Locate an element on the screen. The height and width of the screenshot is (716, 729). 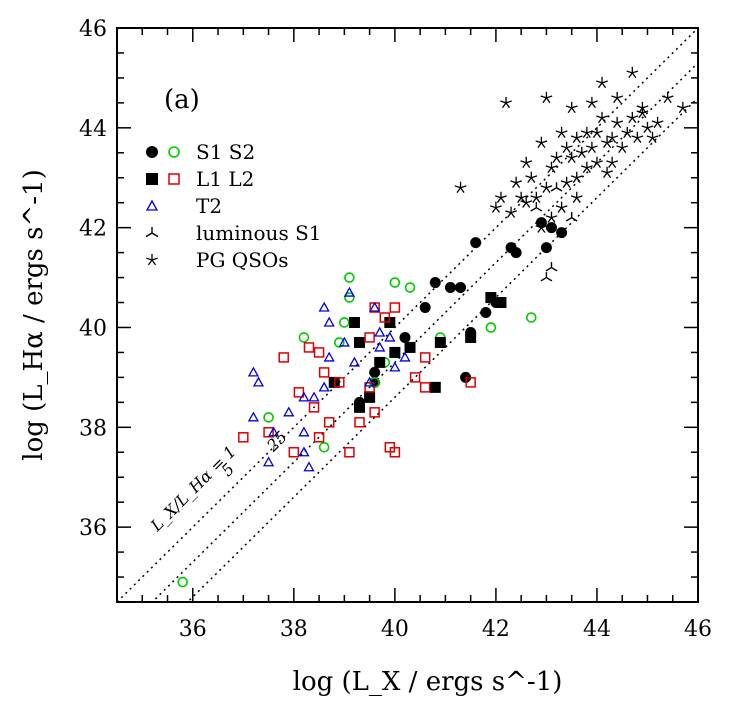
series-t2 is located at coordinates (329, 379).